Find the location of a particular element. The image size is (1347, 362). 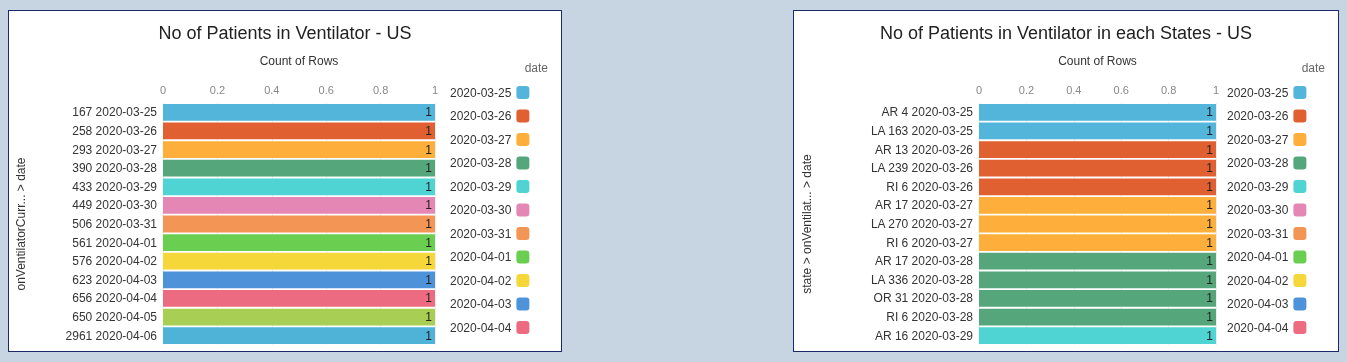

y-axis-title: onVentilatorCurr... > date is located at coordinates (21, 224).